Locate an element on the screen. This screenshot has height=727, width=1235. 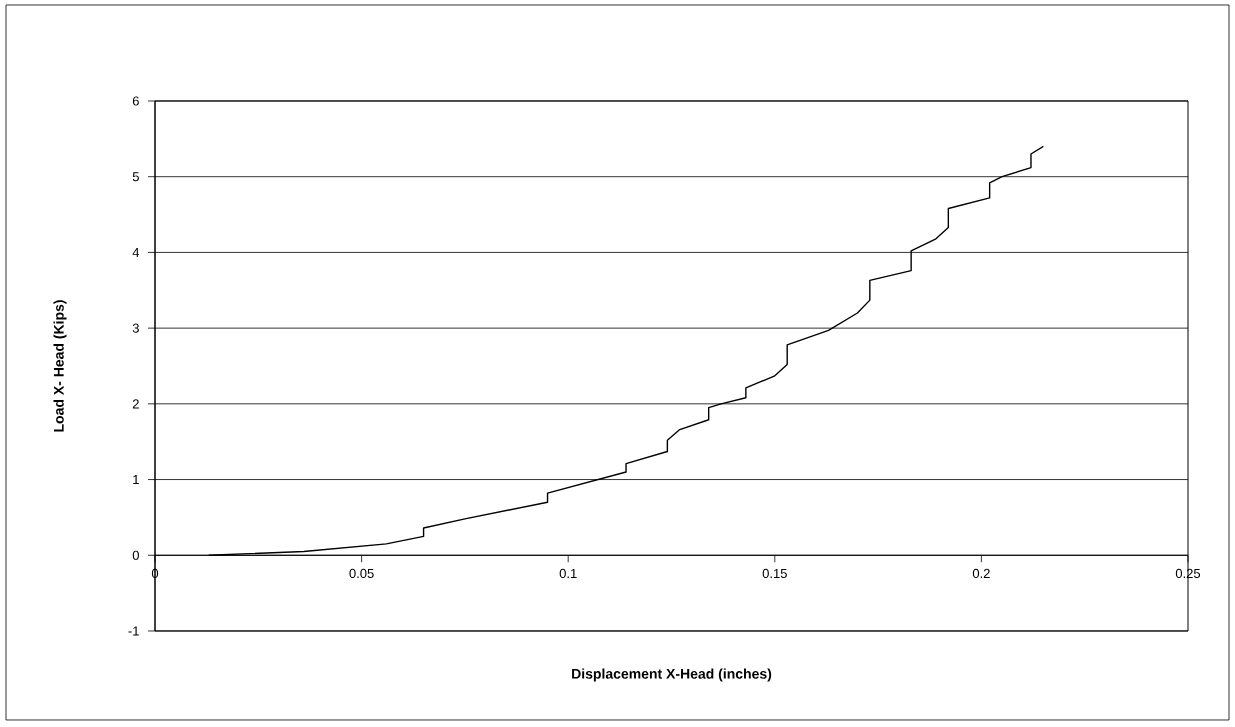
x-tick-label: 0.05 is located at coordinates (361, 573).